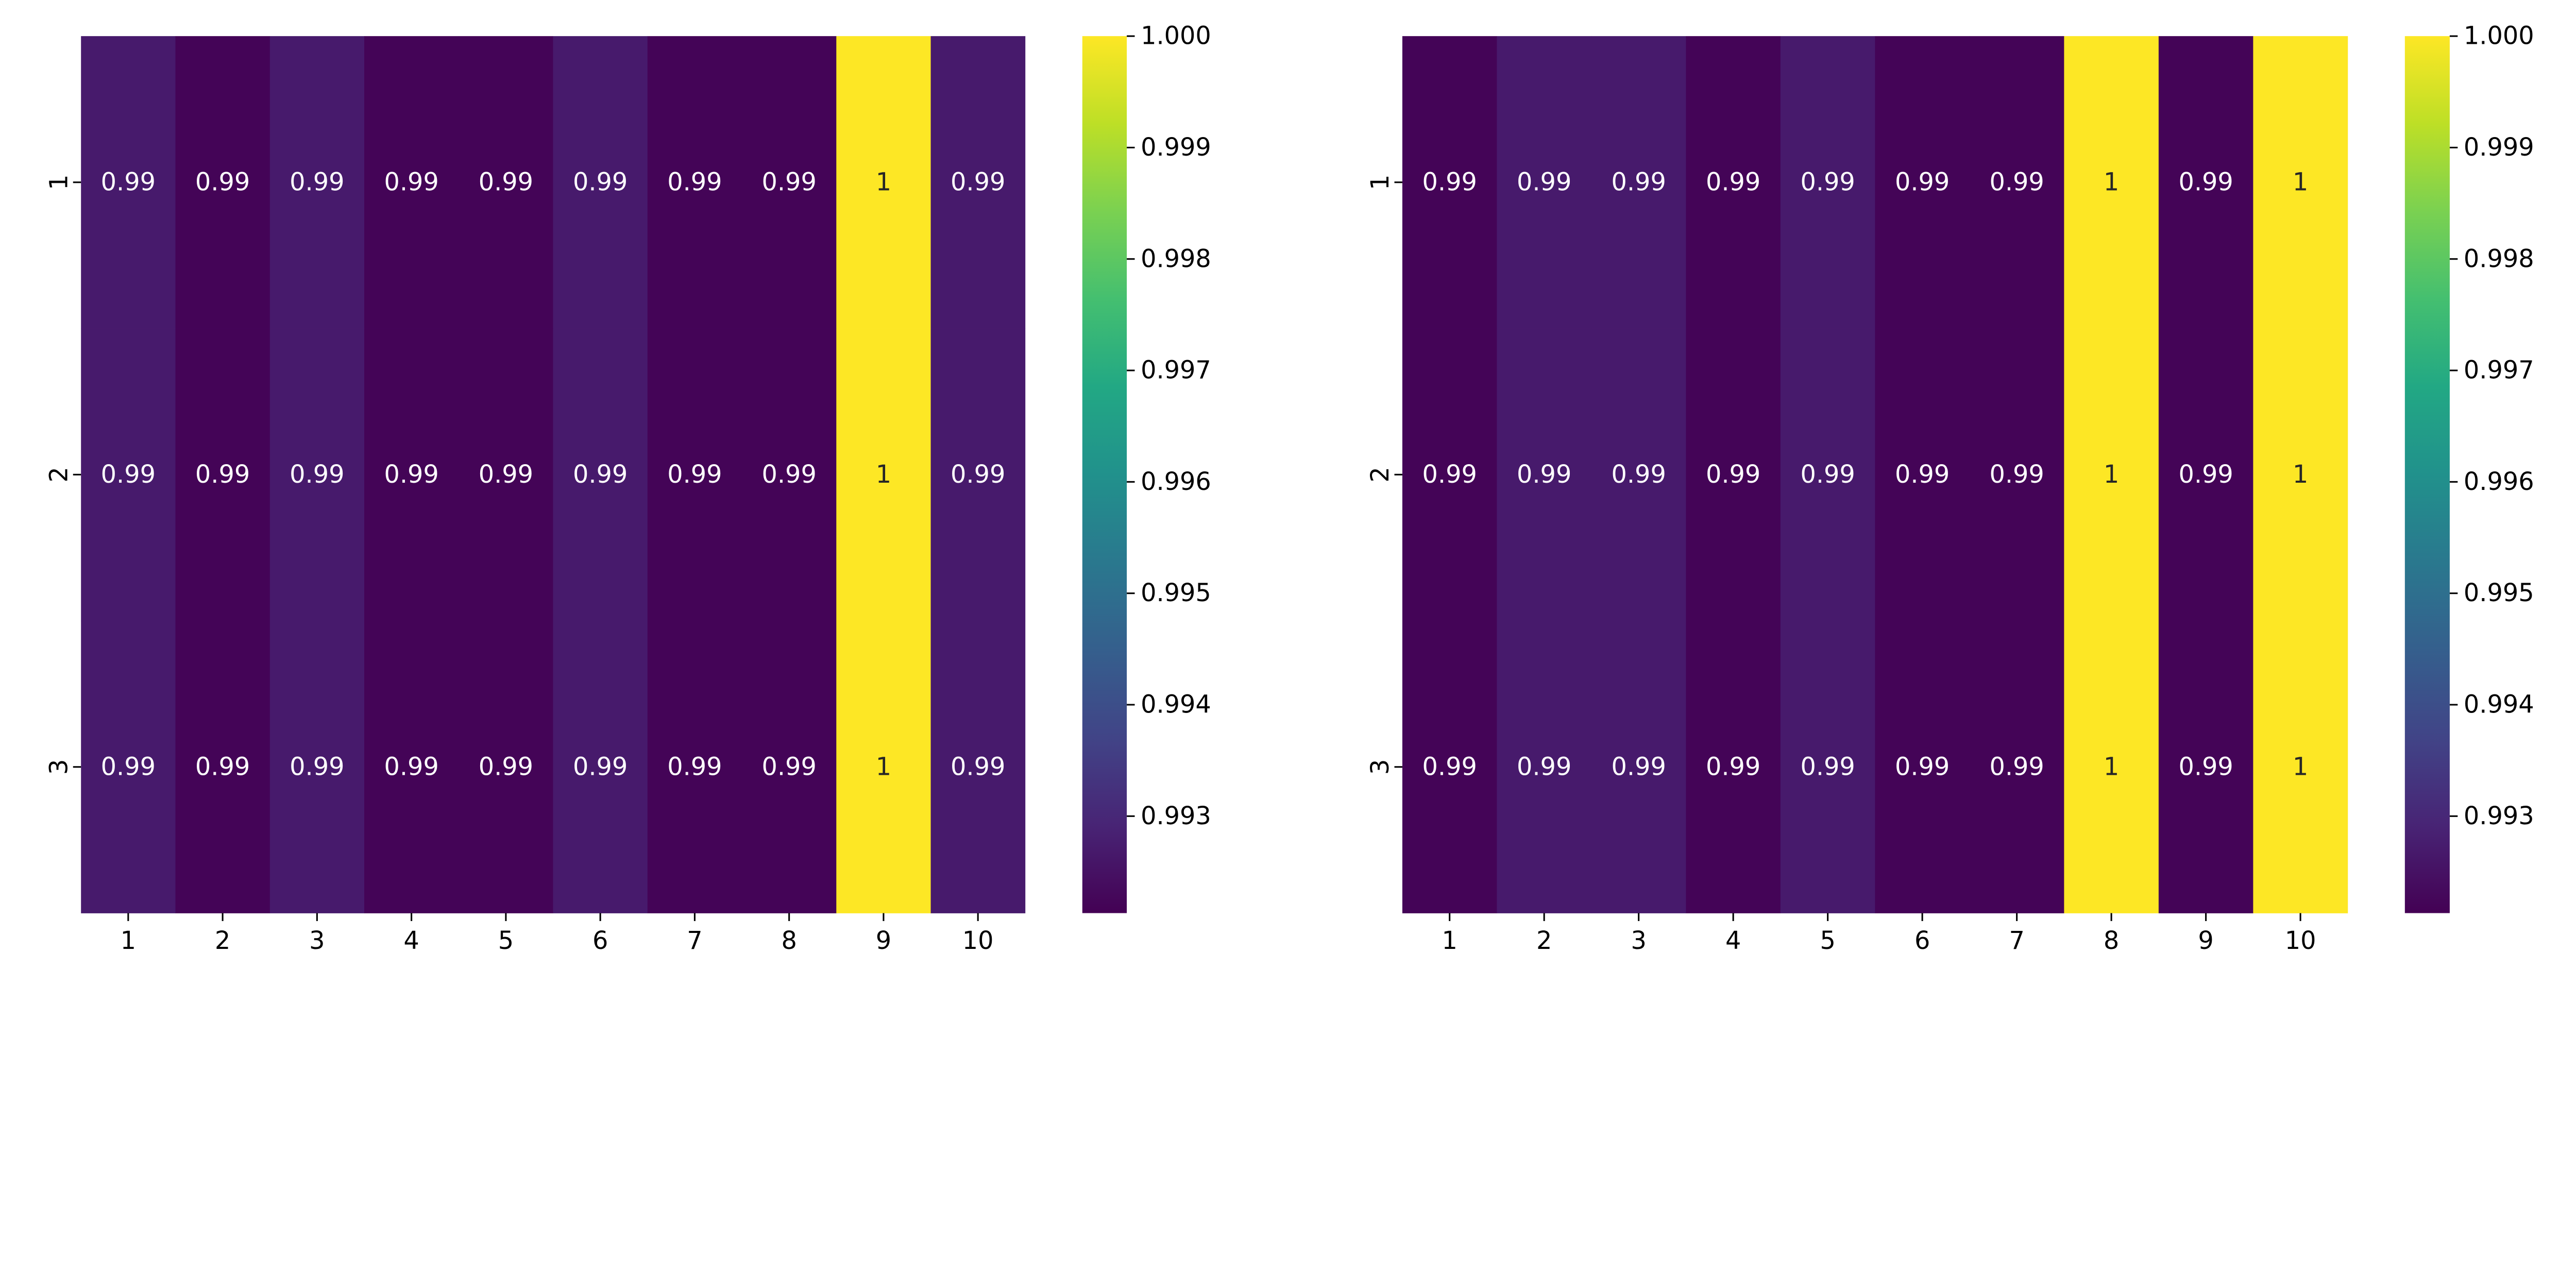  I want to click on colorbar-tick-label: 0.996, so click(2499, 482).